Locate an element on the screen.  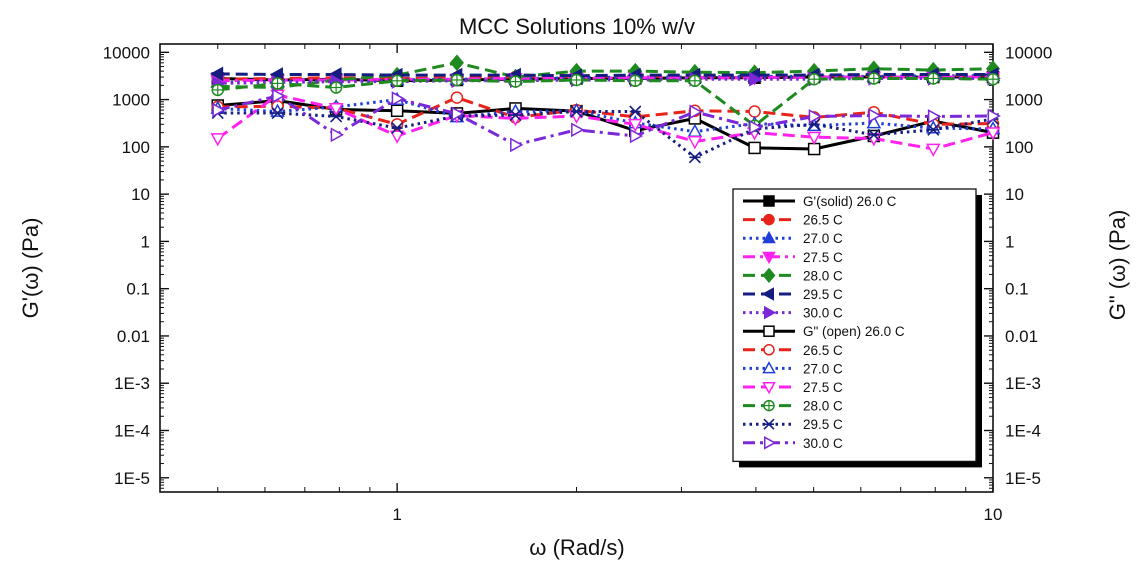
y-tick-label-right: 10000 is located at coordinates (1028, 52).